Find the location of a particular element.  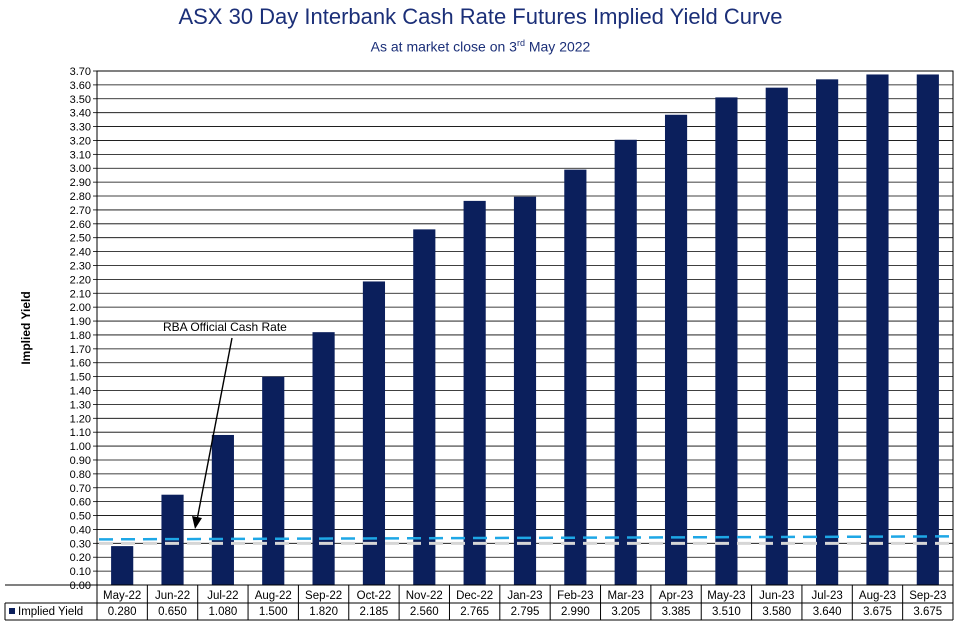

data-label: 3.640 is located at coordinates (827, 612).